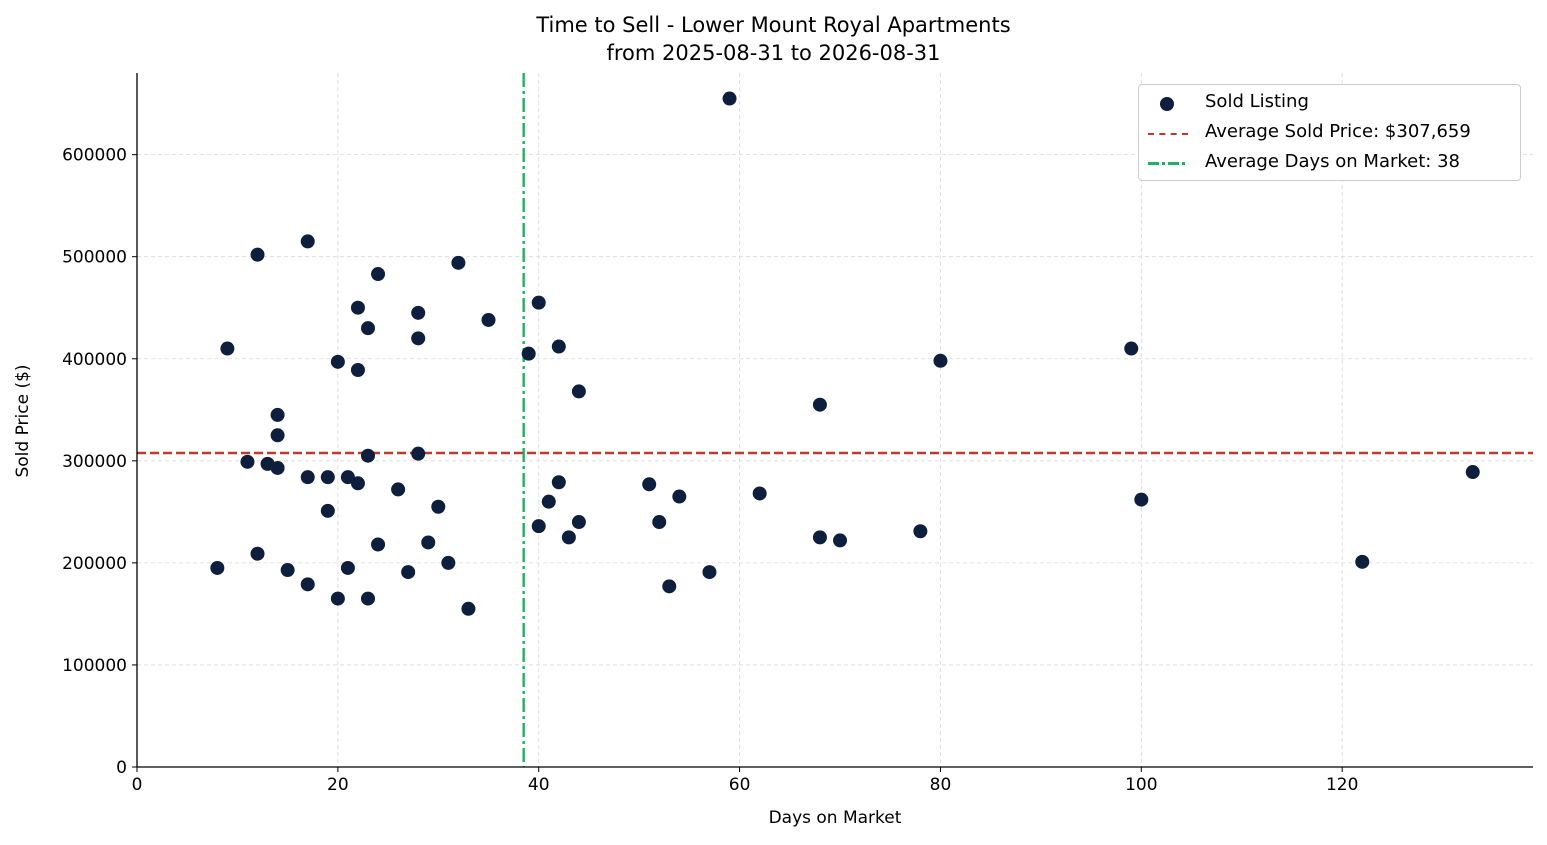  What do you see at coordinates (1338, 131) in the screenshot?
I see `legend-label-average-price: Average Sold Price: $307,659` at bounding box center [1338, 131].